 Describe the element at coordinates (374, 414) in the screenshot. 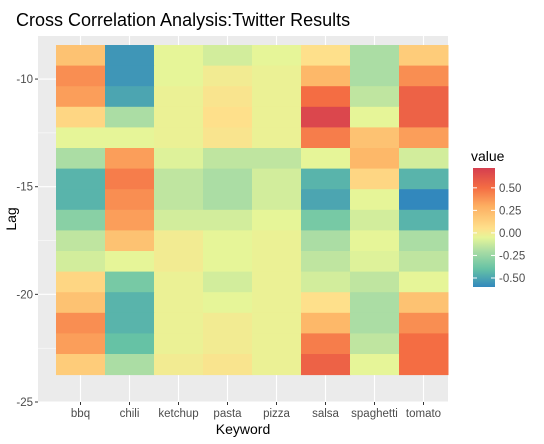

I see `x-tick-label: spaghetti` at that location.